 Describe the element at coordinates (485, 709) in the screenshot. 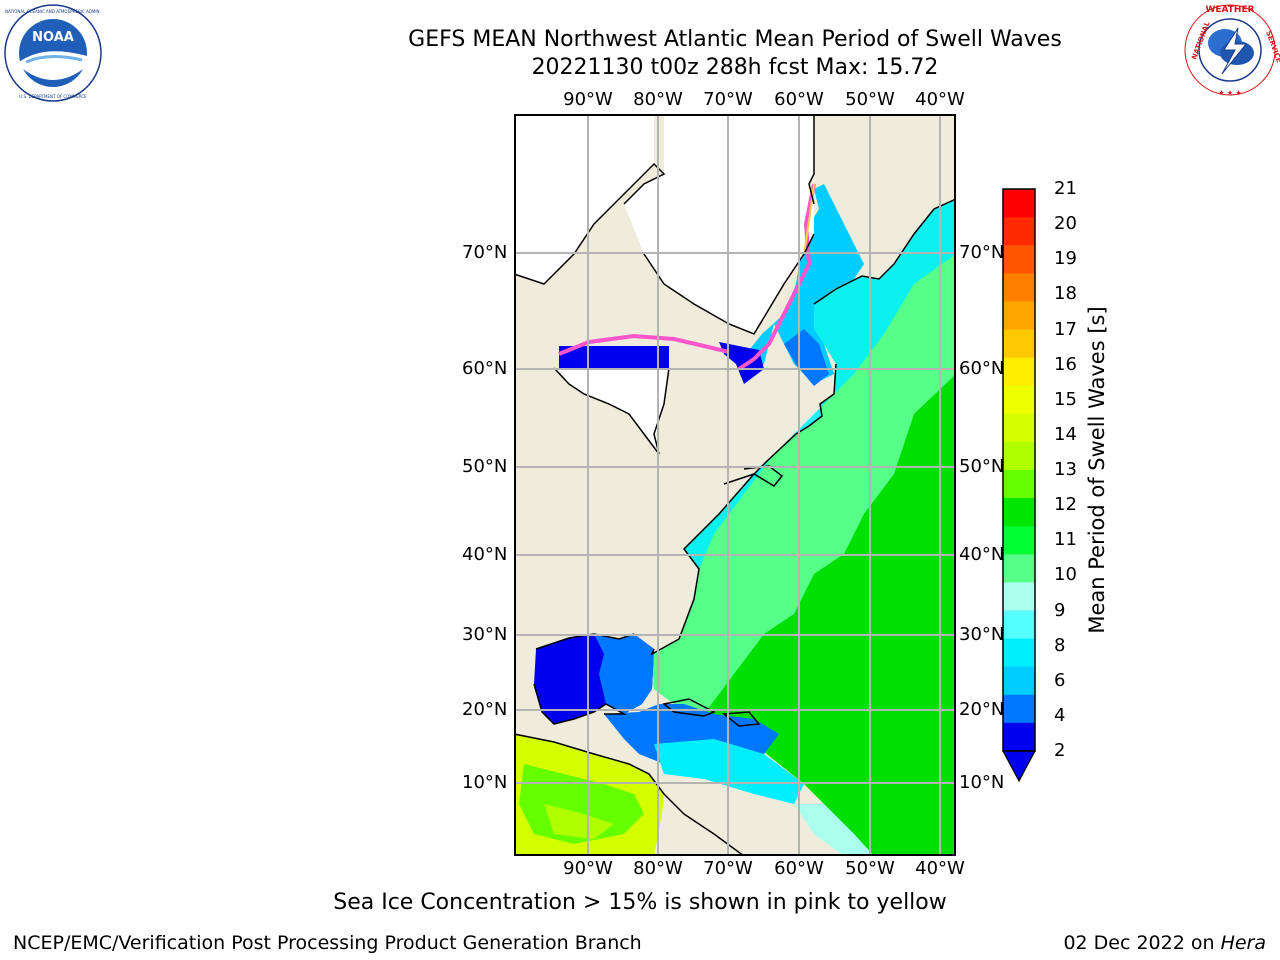

I see `lat-label-left-20n: 20°N` at that location.